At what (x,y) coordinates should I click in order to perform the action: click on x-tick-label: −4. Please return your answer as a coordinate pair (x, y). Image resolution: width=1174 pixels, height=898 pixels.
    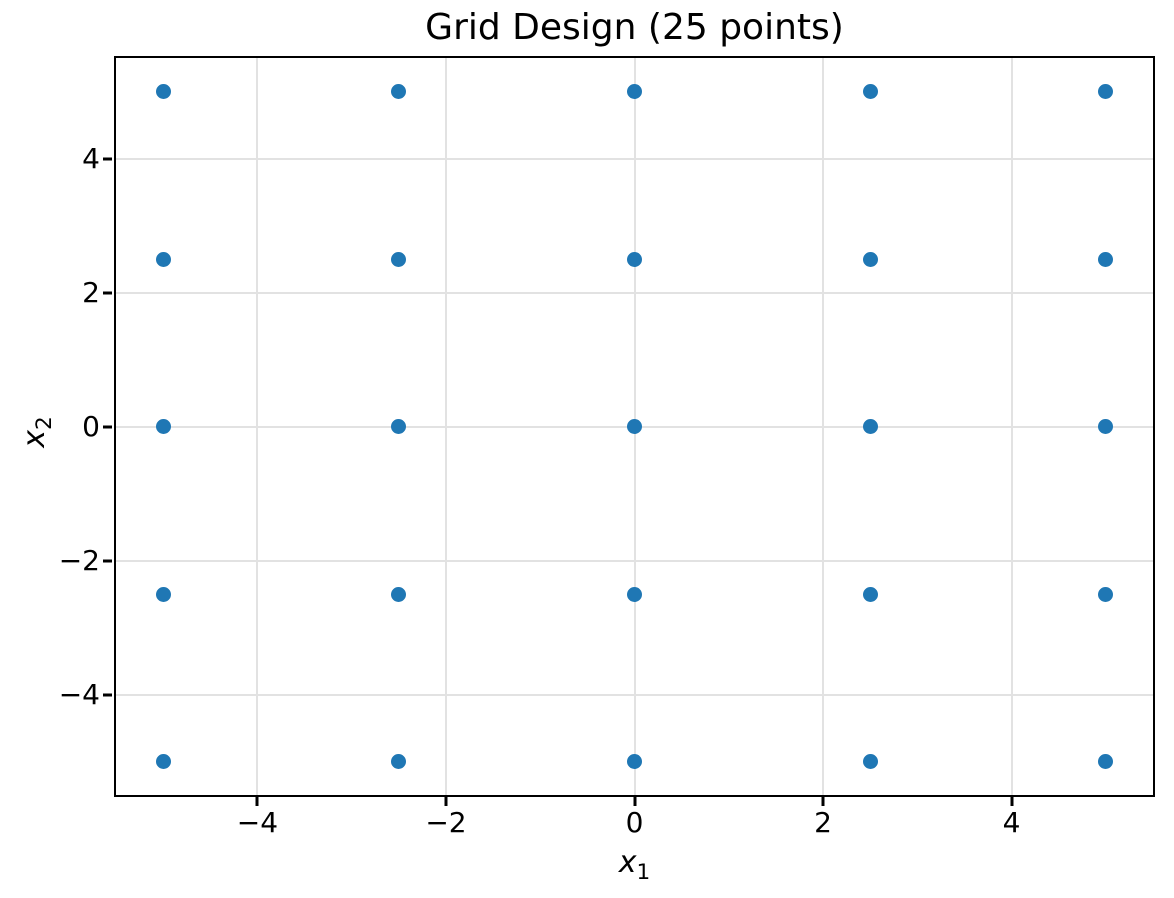
    Looking at the image, I should click on (257, 822).